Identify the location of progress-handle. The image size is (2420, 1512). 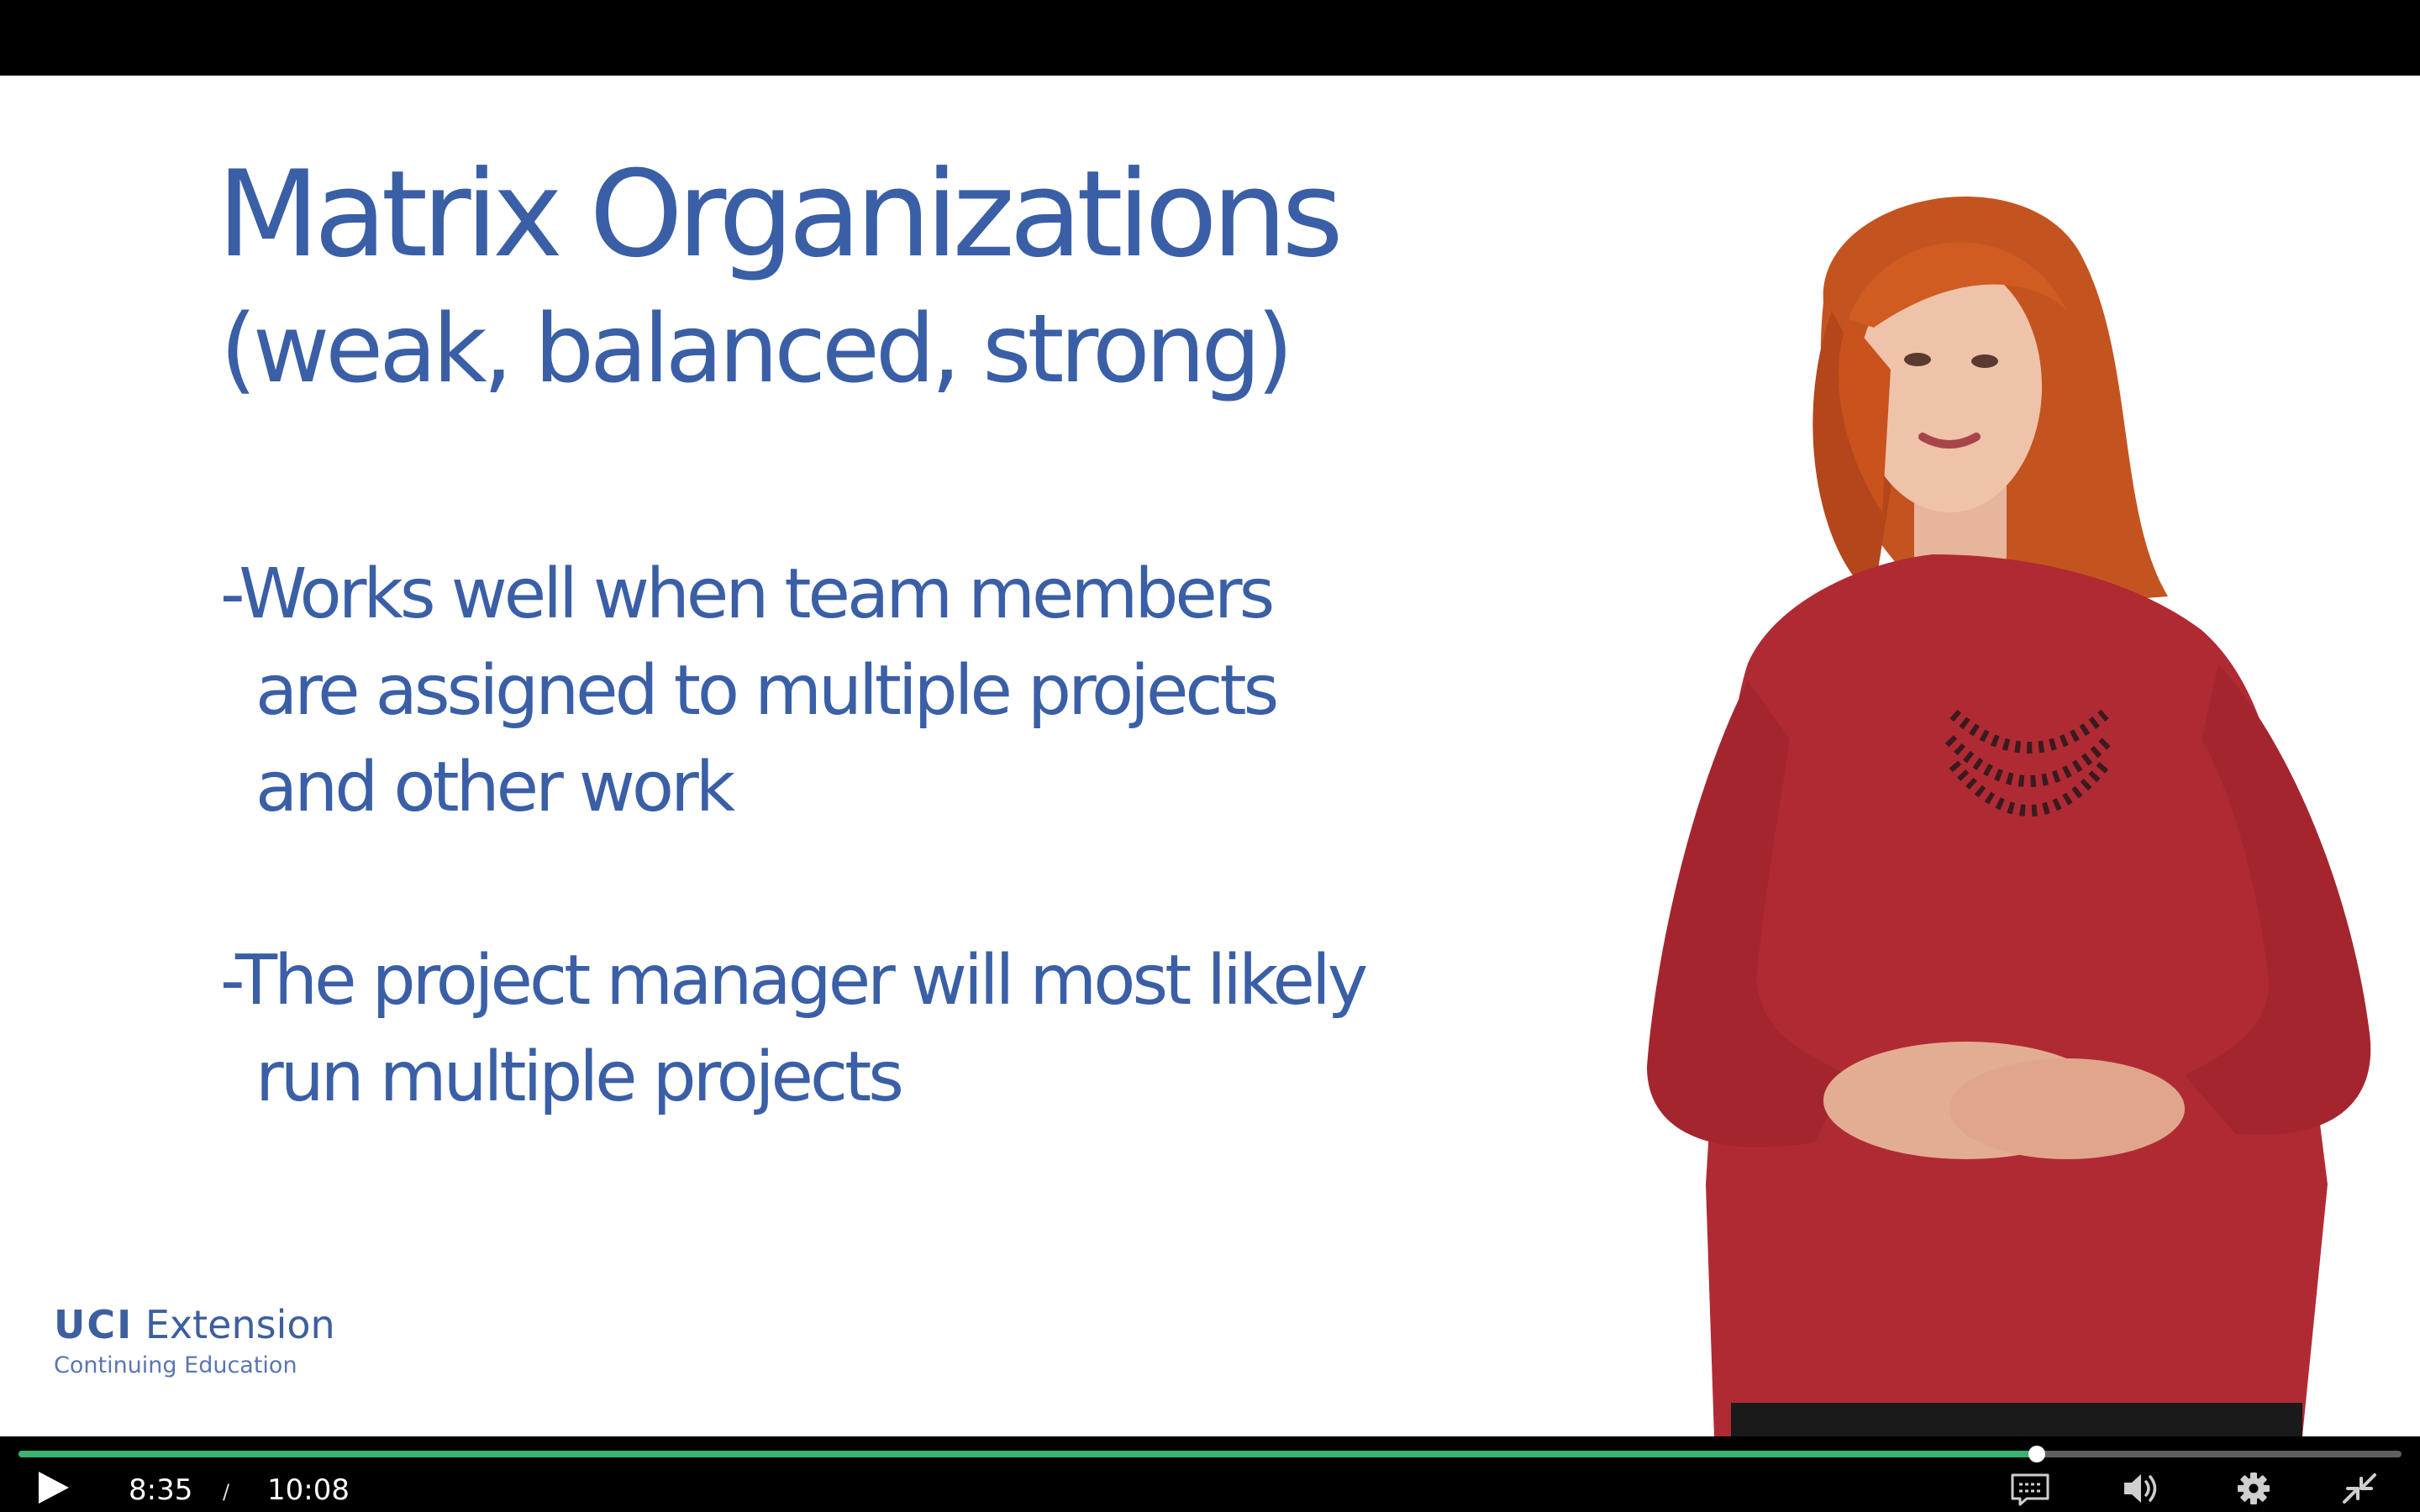
(2037, 1454).